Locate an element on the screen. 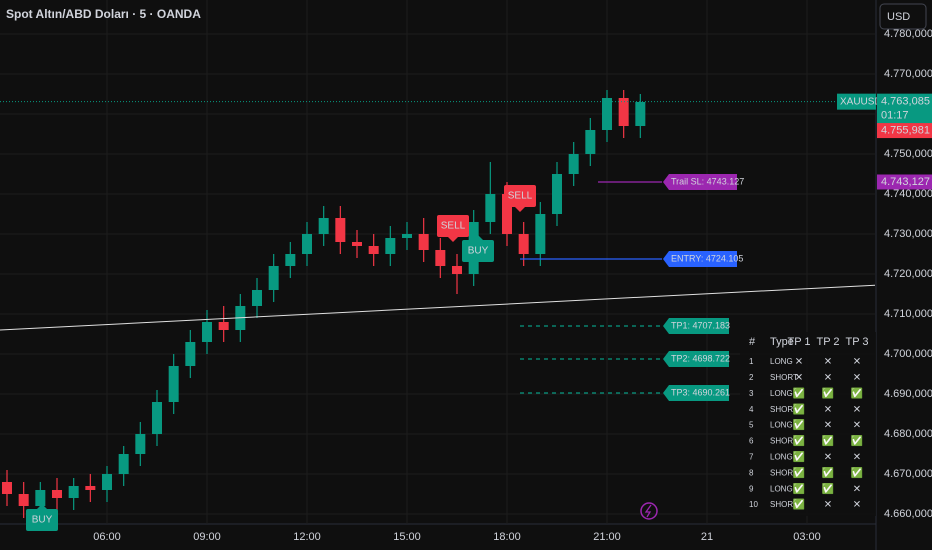  table-cell: 3 is located at coordinates (751, 393).